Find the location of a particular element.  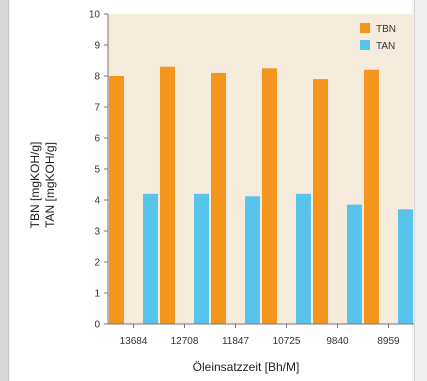

legend-swatch-tbn is located at coordinates (365, 28).